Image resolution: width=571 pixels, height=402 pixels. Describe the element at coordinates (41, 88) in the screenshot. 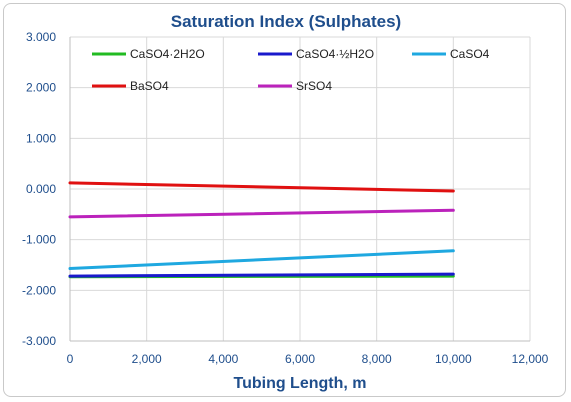

I see `y-tick-label: 2.000` at that location.